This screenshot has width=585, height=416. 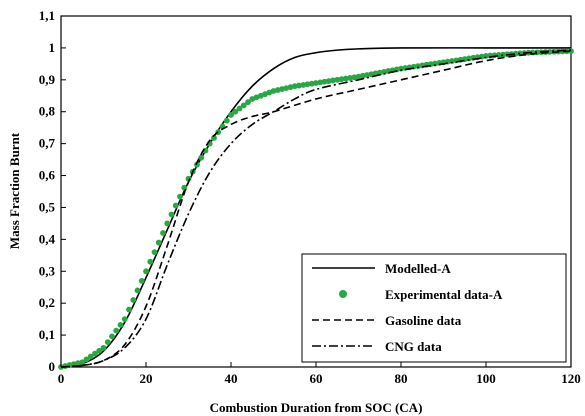 I want to click on legend-label: CNG data, so click(x=413, y=346).